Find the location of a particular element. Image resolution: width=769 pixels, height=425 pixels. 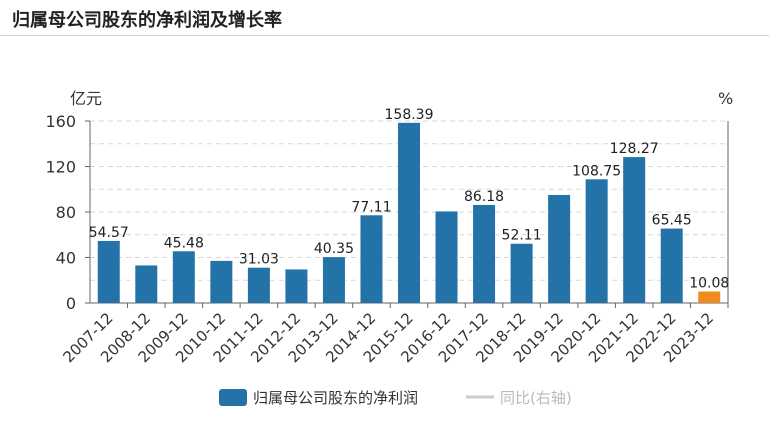

data-label: 31.03 is located at coordinates (259, 260).